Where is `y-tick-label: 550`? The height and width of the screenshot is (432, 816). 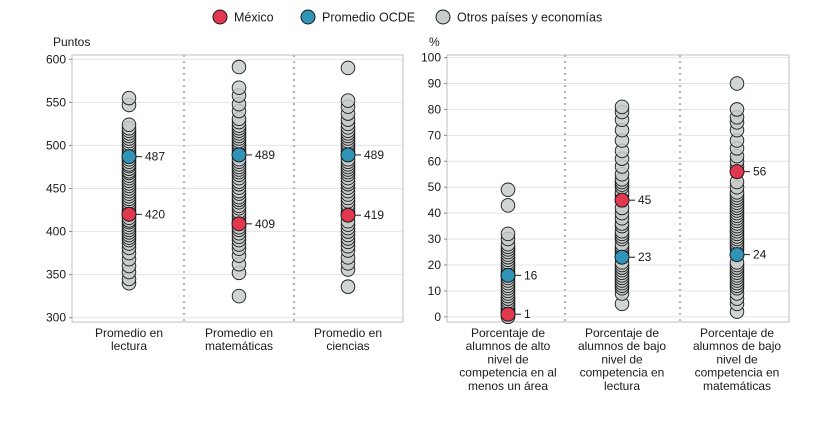
y-tick-label: 550 is located at coordinates (56, 102).